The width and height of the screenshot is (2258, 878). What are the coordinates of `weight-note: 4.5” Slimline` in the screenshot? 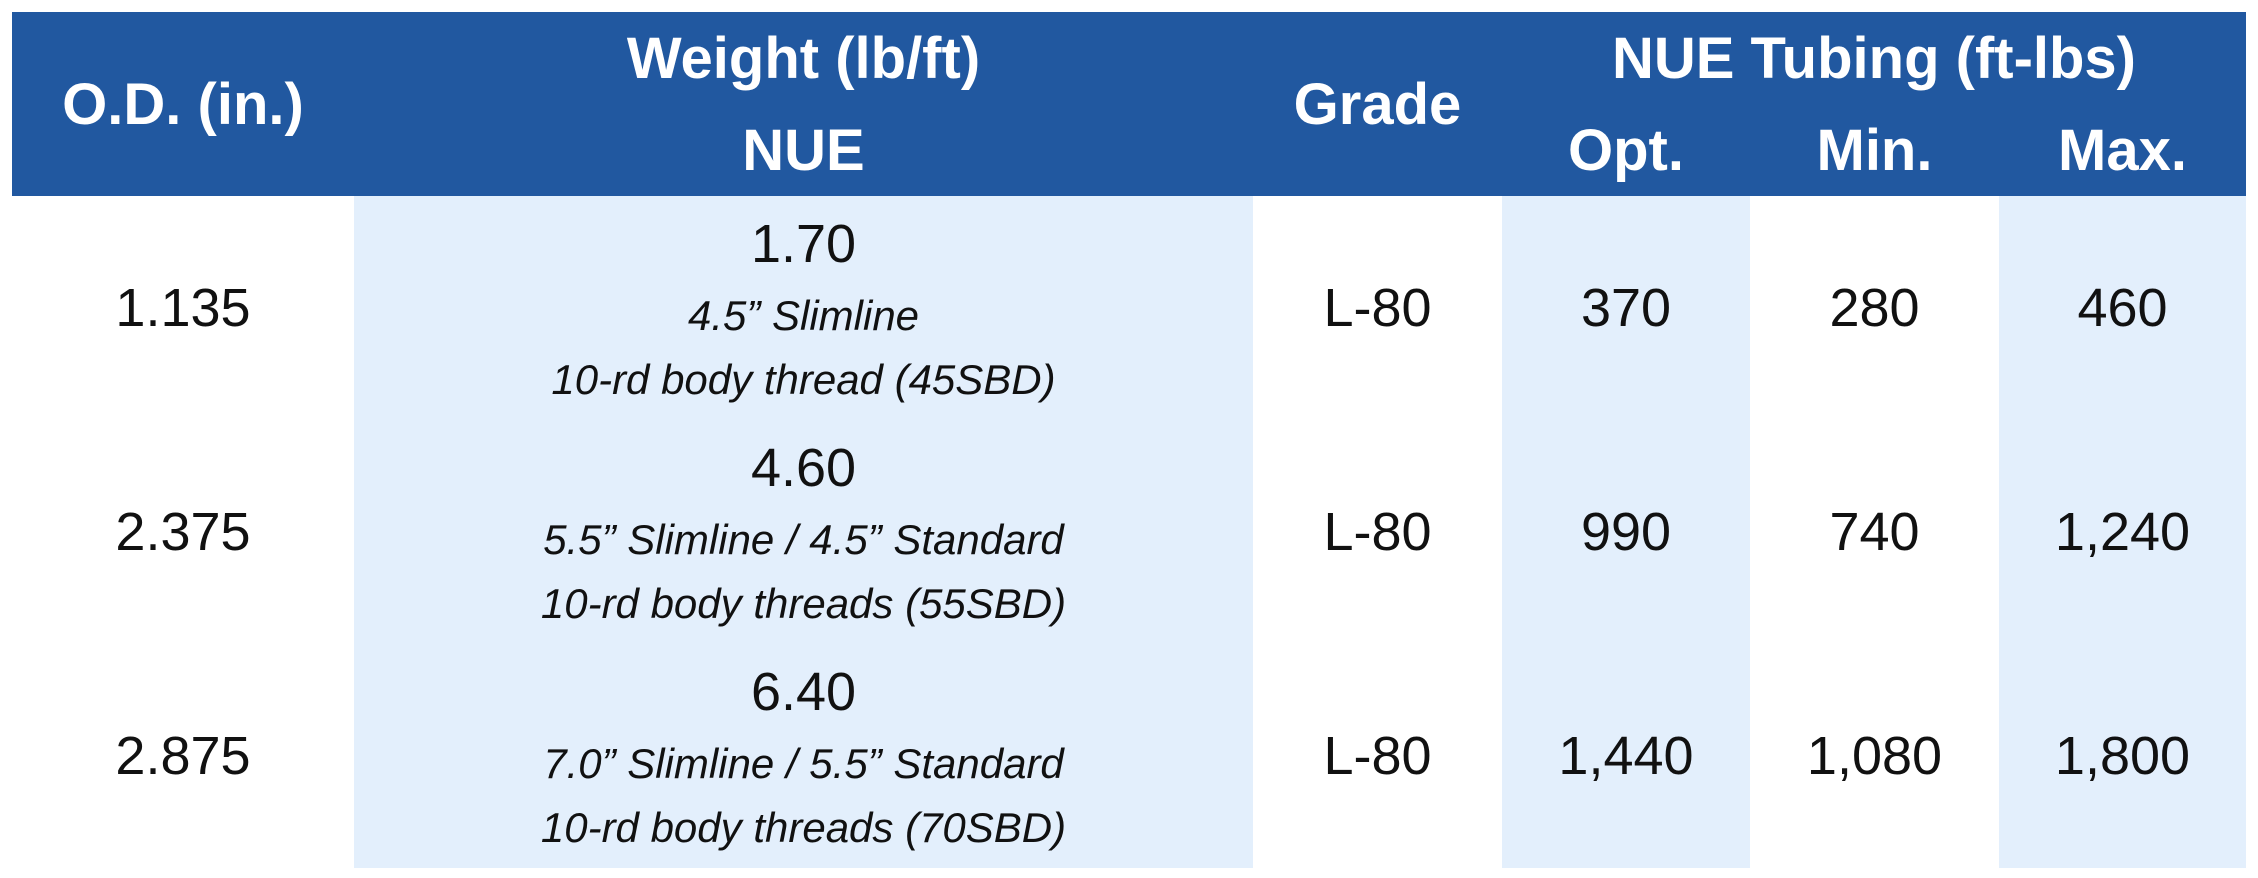 It's located at (803, 315).